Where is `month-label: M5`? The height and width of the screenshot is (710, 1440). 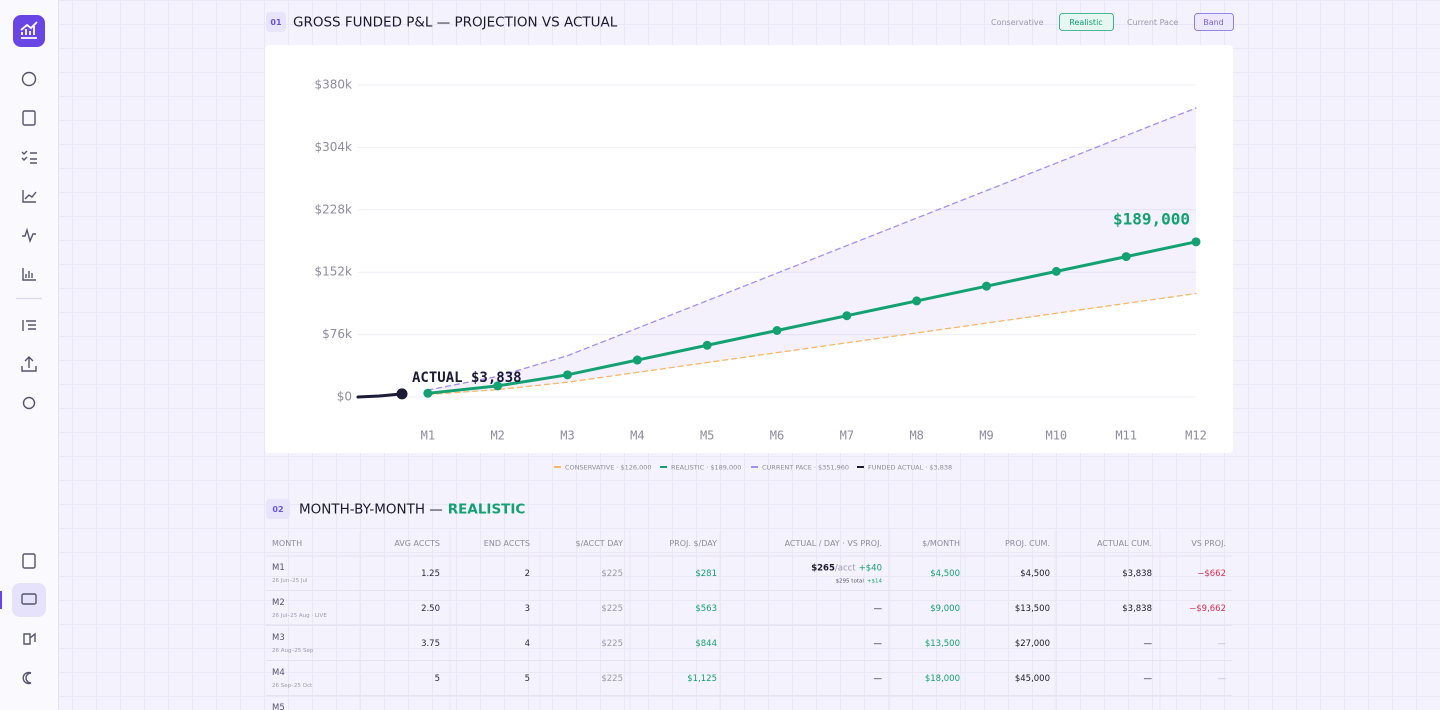
month-label: M5 is located at coordinates (278, 706).